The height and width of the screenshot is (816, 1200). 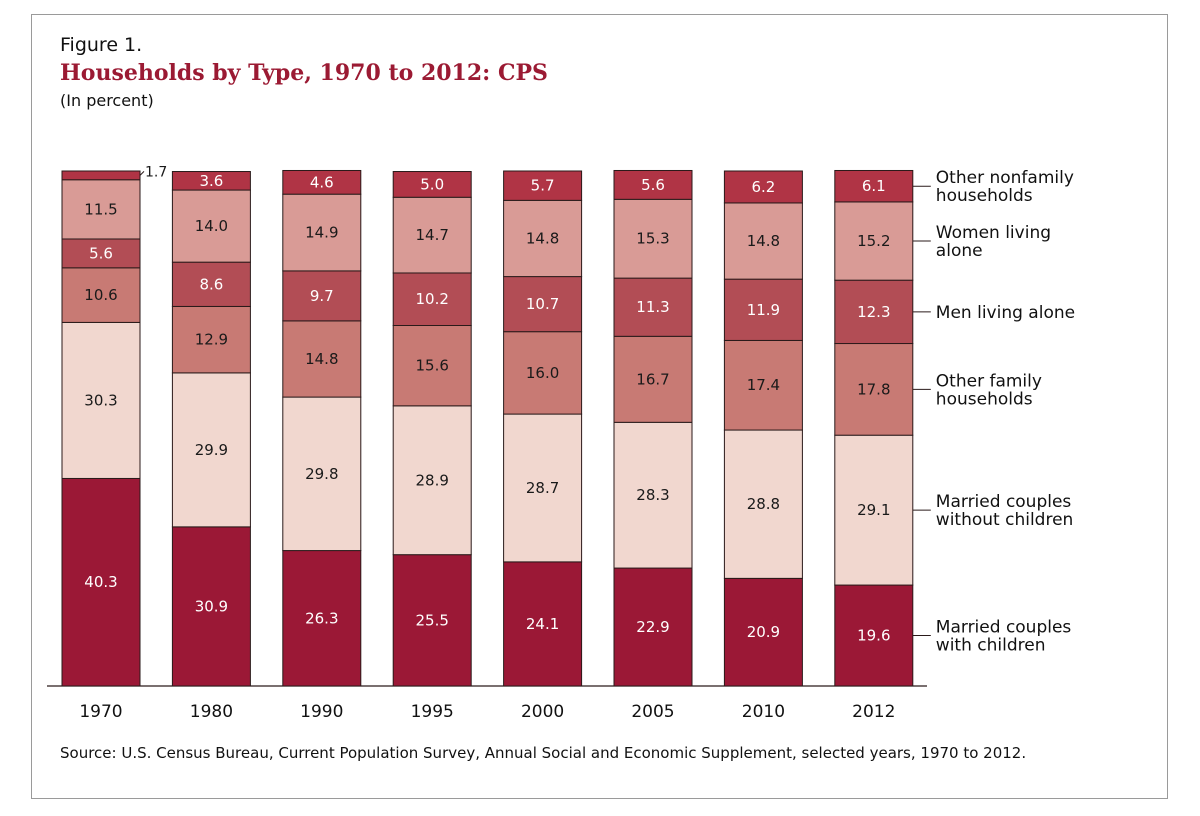 I want to click on data-label: 10.7, so click(x=542, y=304).